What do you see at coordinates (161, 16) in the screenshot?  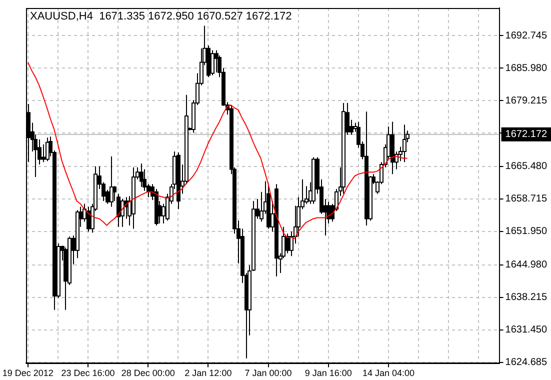 I see `chart-title: XAUUSD,H4 1671.335 1672.950 1670.527 1672.172` at bounding box center [161, 16].